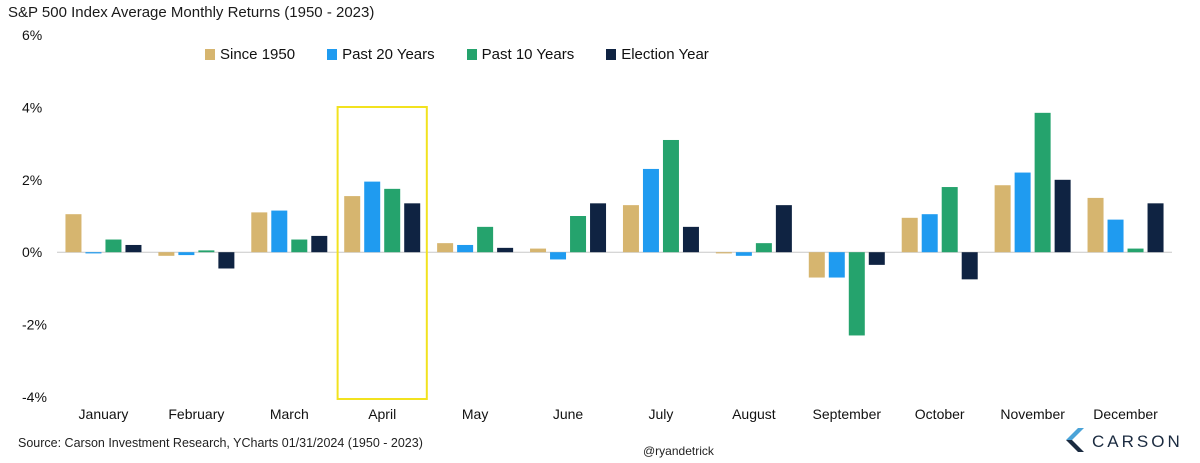 The height and width of the screenshot is (463, 1200). I want to click on legend-label-election-year: Election Year, so click(665, 54).